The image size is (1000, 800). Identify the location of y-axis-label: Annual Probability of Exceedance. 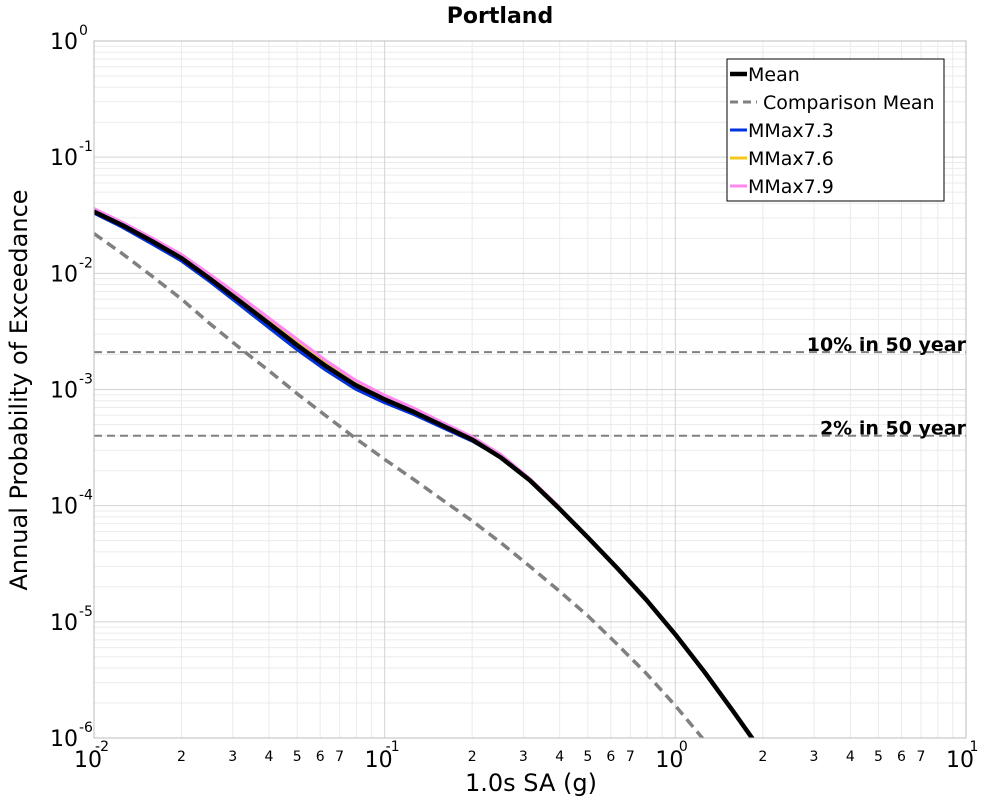
(19, 389).